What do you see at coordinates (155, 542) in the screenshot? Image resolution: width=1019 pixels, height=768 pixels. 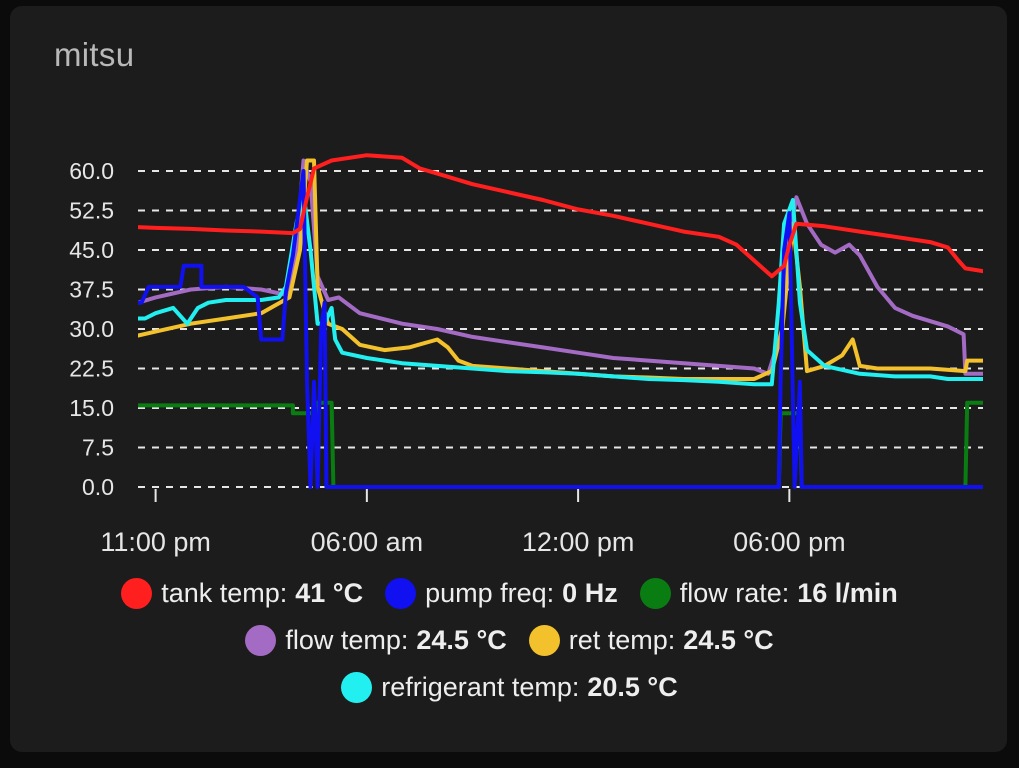 I see `x-tick-label: 11:00 pm` at bounding box center [155, 542].